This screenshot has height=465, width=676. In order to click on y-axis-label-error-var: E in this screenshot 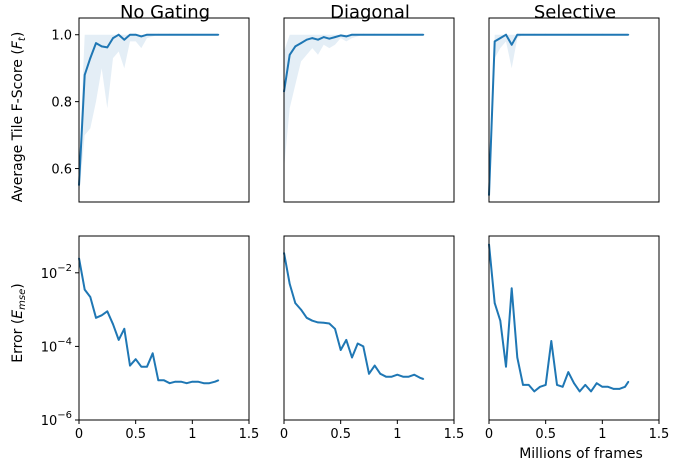, I will do `click(18, 314)`.